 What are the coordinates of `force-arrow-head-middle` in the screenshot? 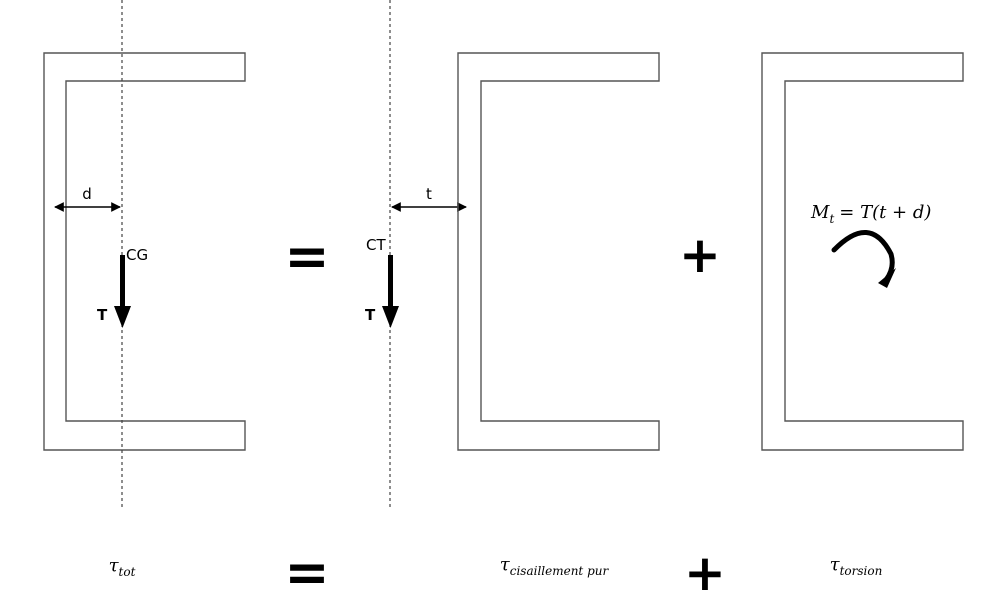 It's located at (390, 317).